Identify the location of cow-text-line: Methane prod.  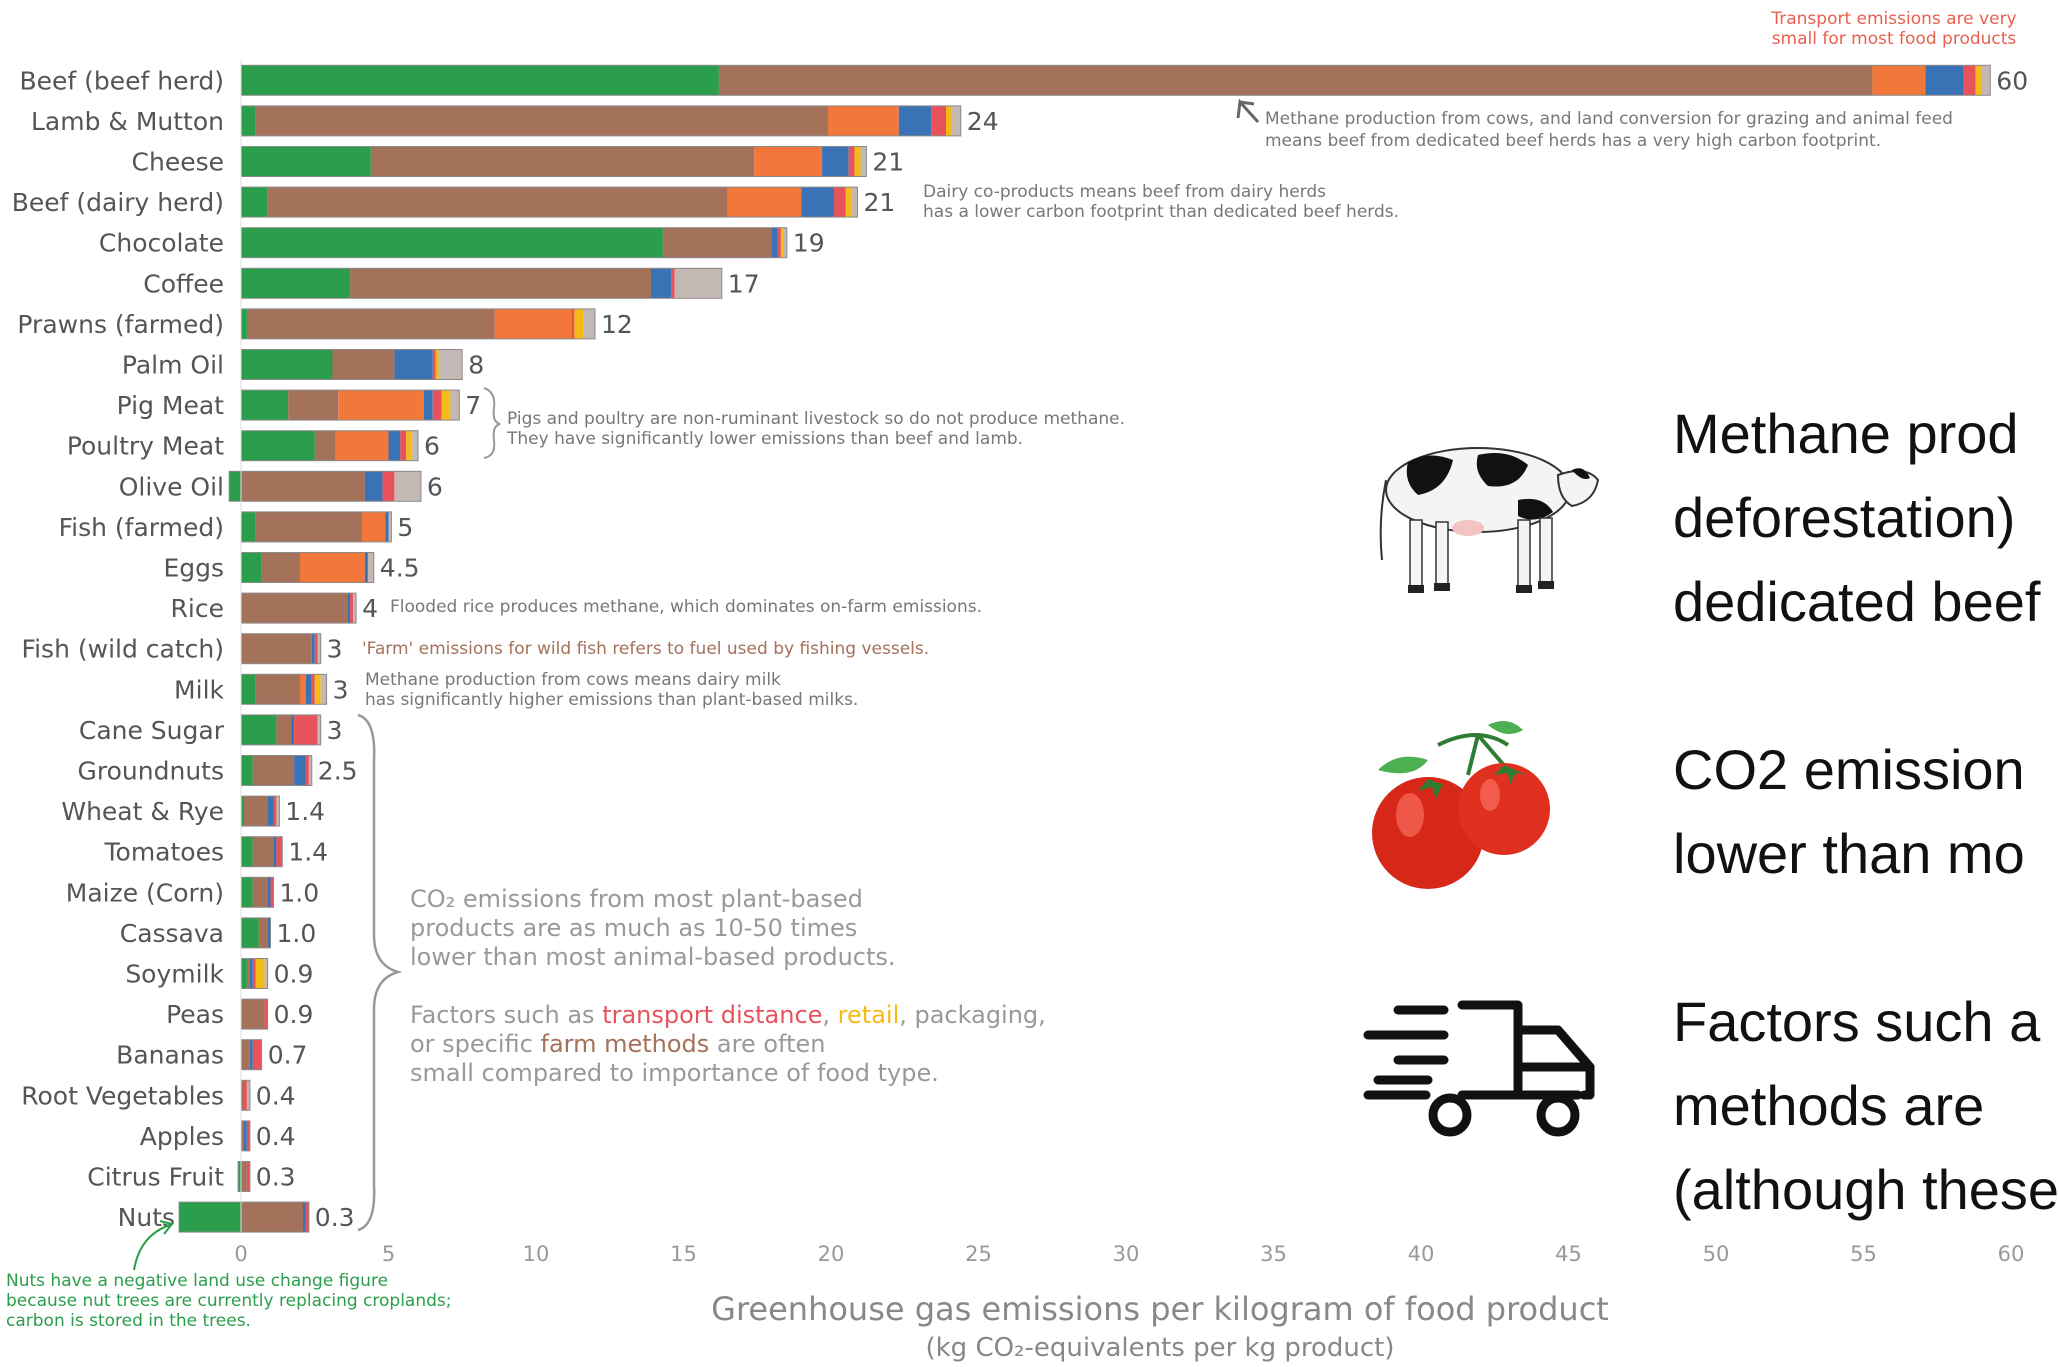
(1846, 433).